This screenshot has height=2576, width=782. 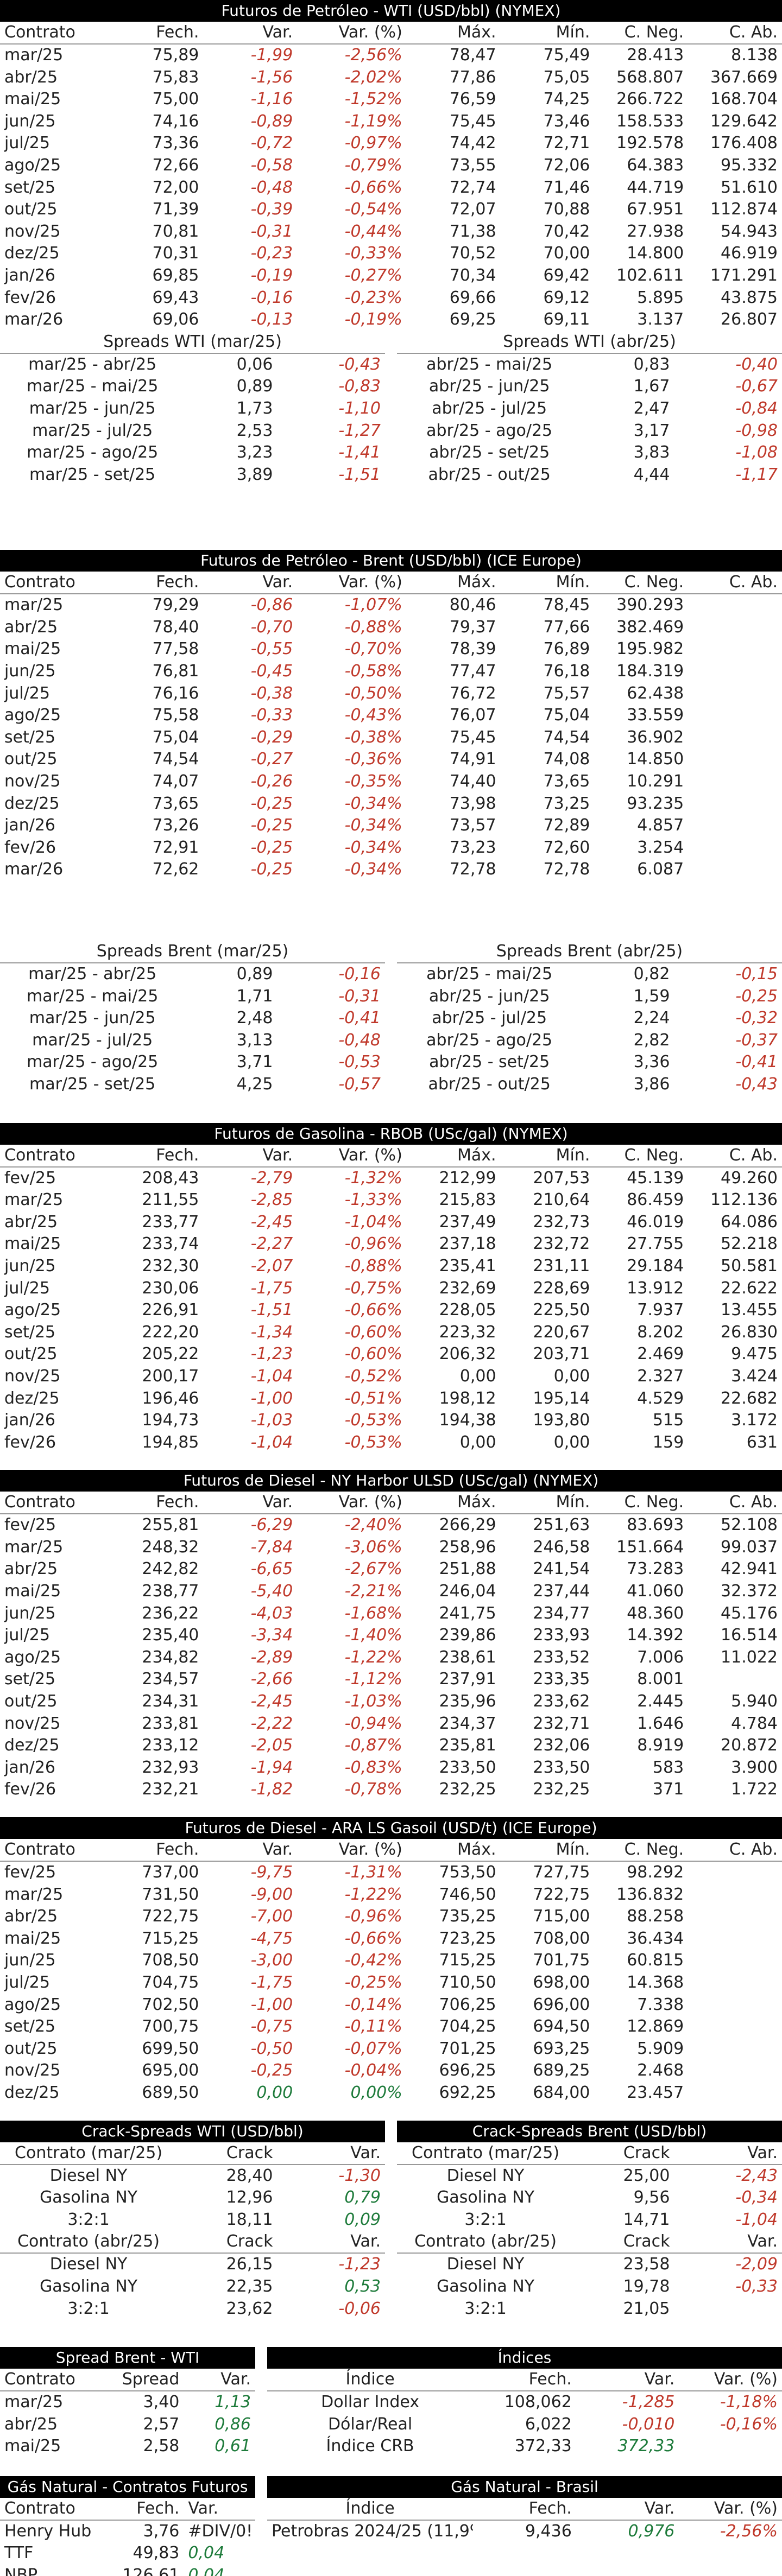 I want to click on table-cell: 10.291, so click(x=655, y=782).